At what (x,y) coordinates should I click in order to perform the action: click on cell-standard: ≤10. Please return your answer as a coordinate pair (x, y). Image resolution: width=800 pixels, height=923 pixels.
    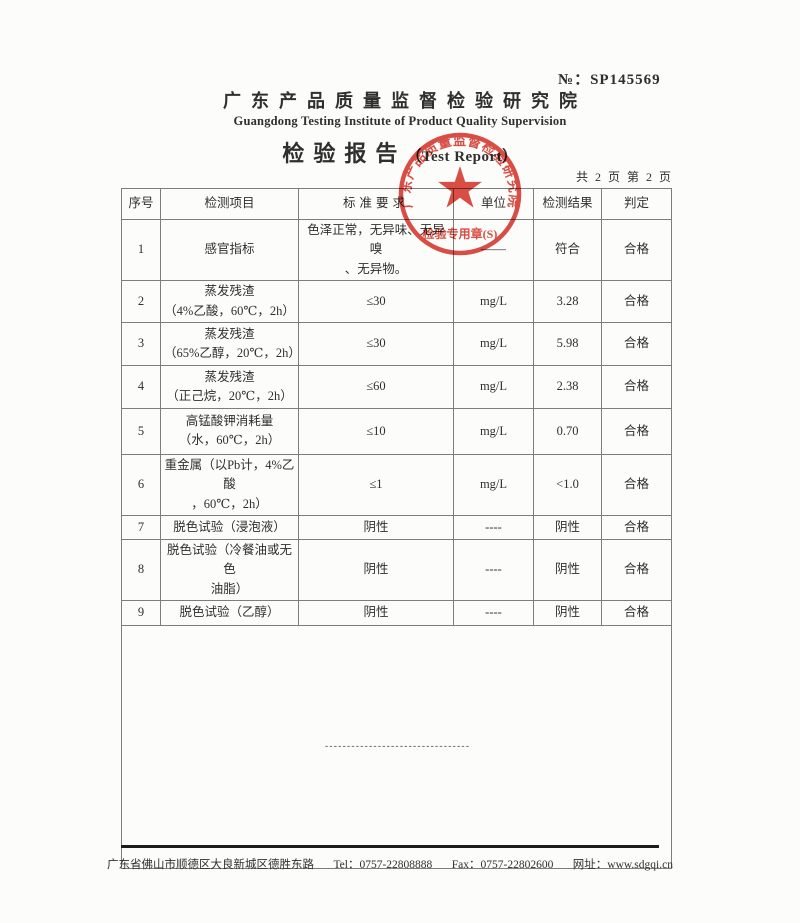
    Looking at the image, I should click on (376, 431).